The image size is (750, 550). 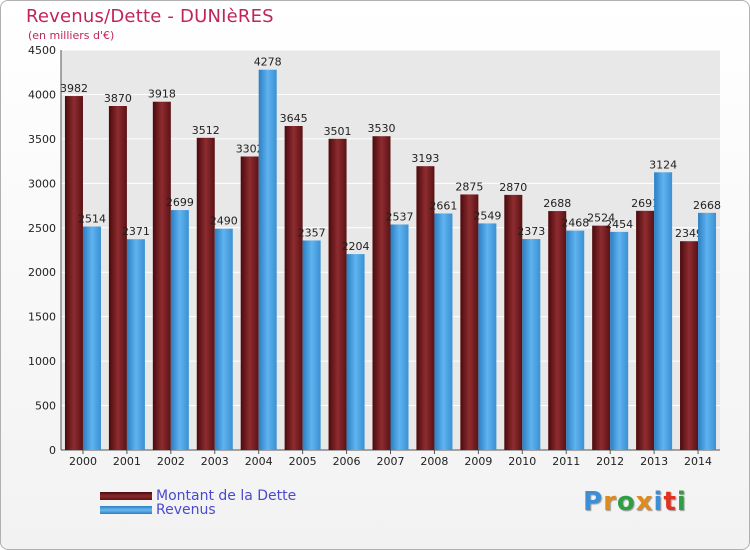 What do you see at coordinates (654, 461) in the screenshot?
I see `x-tick-label: 2013` at bounding box center [654, 461].